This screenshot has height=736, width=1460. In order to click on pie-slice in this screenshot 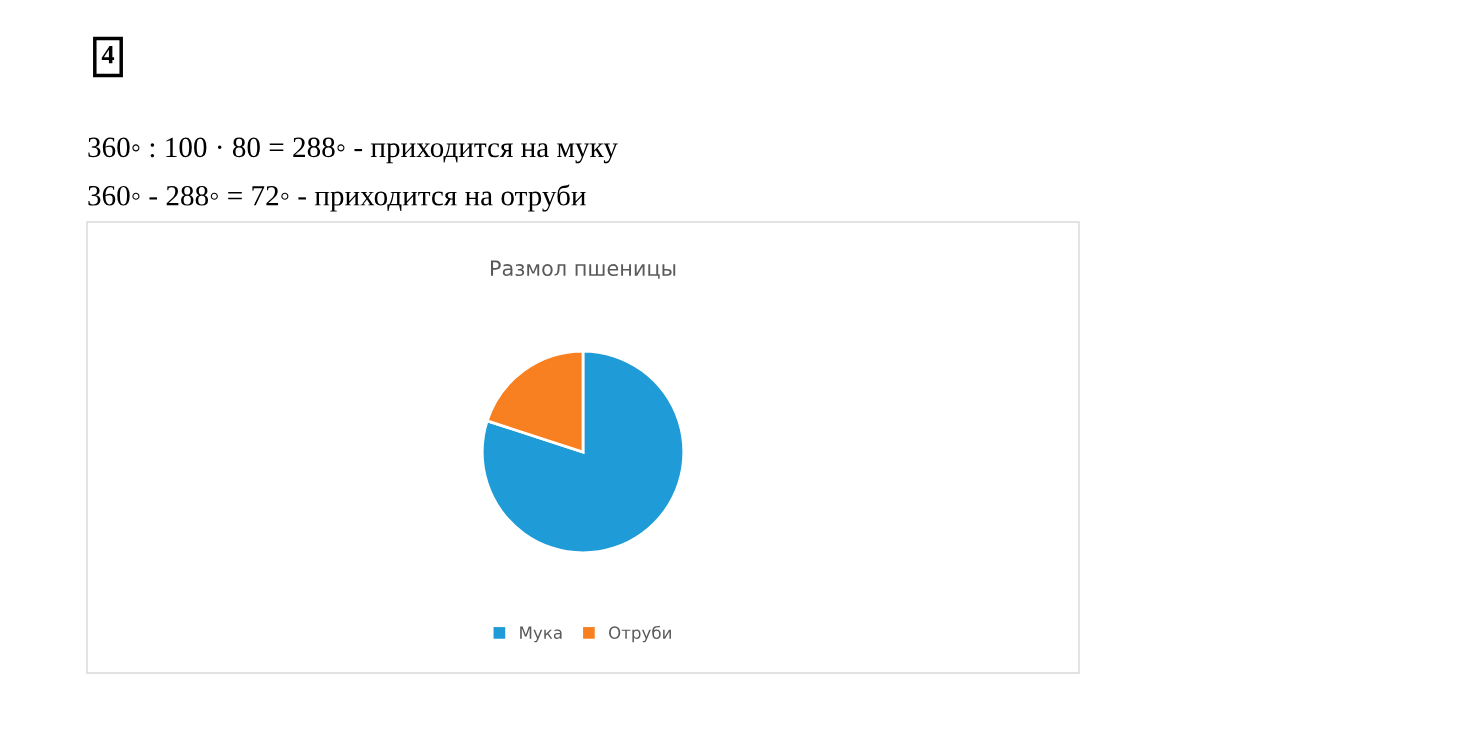, I will do `click(583, 452)`.